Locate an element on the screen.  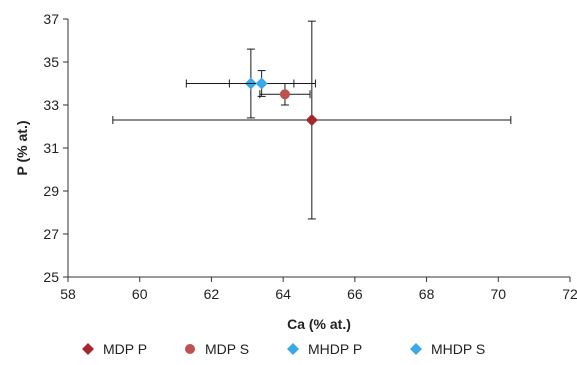
legend-label: MHDP P is located at coordinates (335, 349).